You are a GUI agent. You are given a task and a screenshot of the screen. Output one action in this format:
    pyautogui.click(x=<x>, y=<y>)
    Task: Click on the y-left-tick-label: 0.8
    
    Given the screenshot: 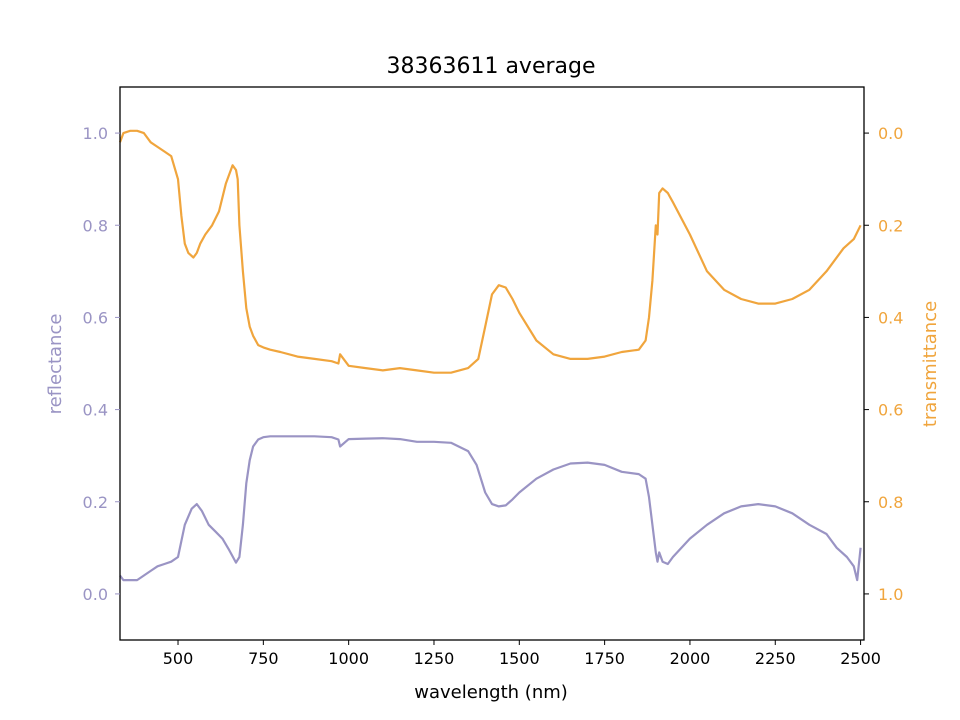 What is the action you would take?
    pyautogui.click(x=95, y=225)
    